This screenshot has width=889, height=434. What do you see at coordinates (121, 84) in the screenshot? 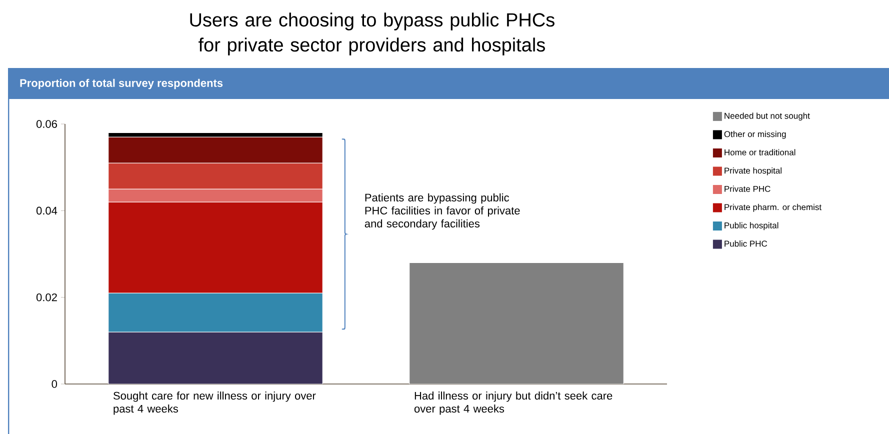
I see `chart-subtitle: Proportion of total survey respondents` at bounding box center [121, 84].